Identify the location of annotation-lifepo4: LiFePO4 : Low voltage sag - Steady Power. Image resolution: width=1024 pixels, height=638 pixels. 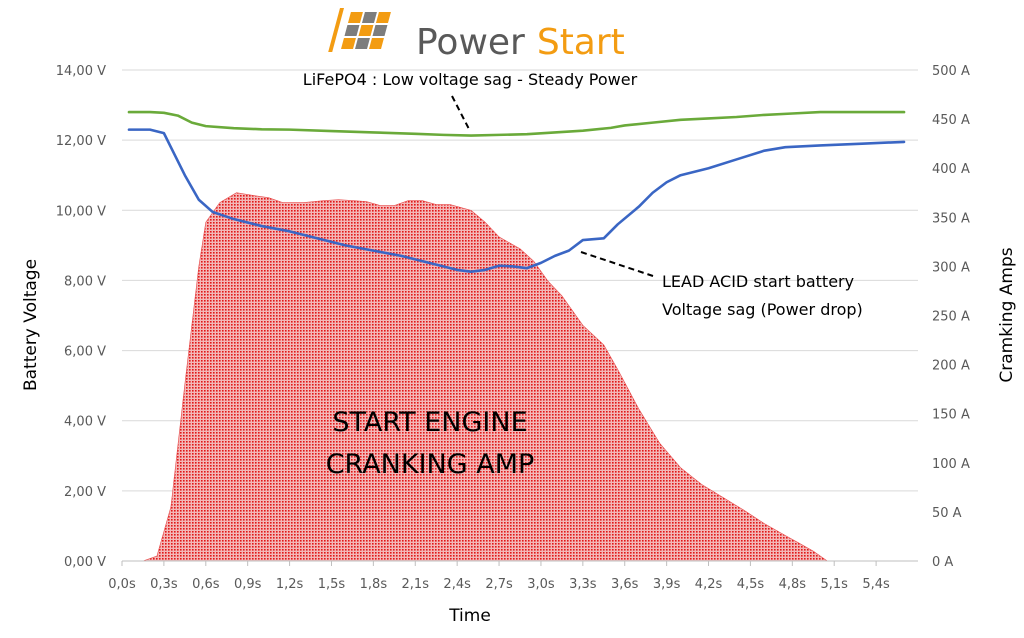
(470, 79).